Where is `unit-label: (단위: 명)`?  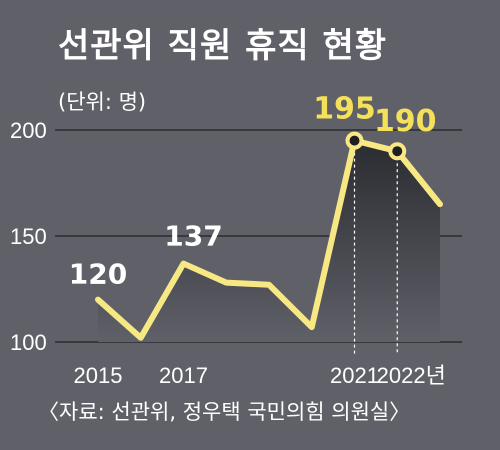
unit-label: (단위: 명) is located at coordinates (102, 102).